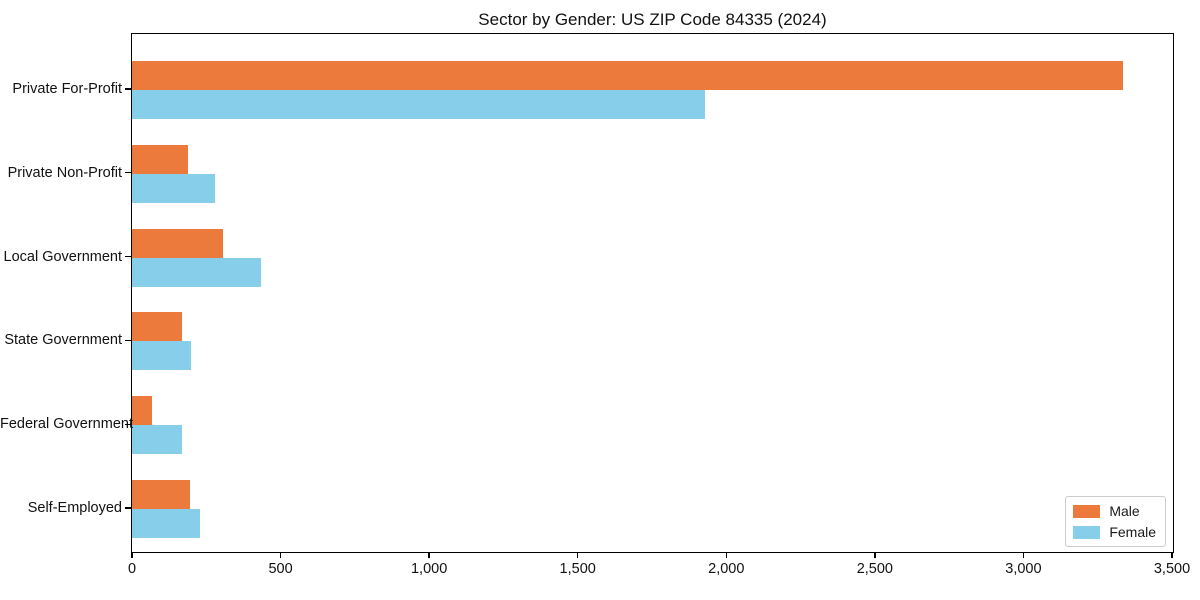 The width and height of the screenshot is (1200, 600). What do you see at coordinates (1023, 569) in the screenshot?
I see `x-tick-label: 3,000` at bounding box center [1023, 569].